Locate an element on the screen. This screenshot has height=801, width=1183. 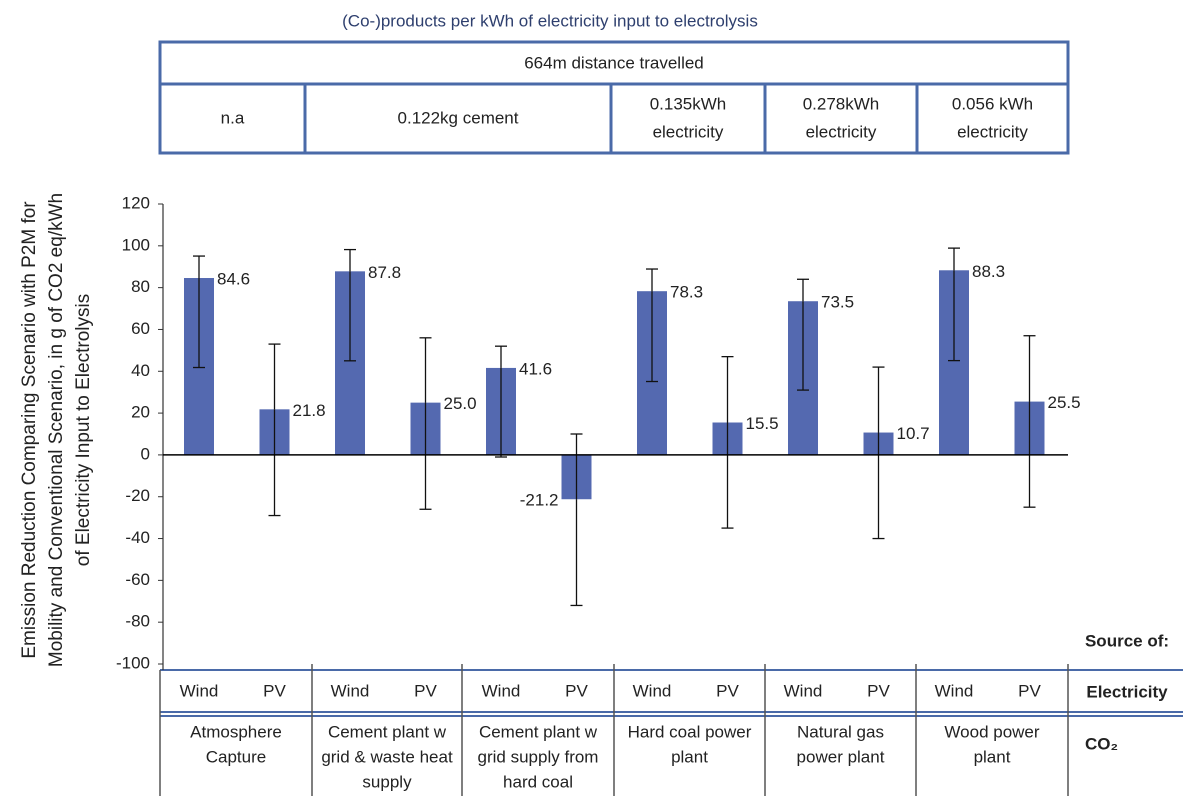
y-tick-label: 80 is located at coordinates (140, 286).